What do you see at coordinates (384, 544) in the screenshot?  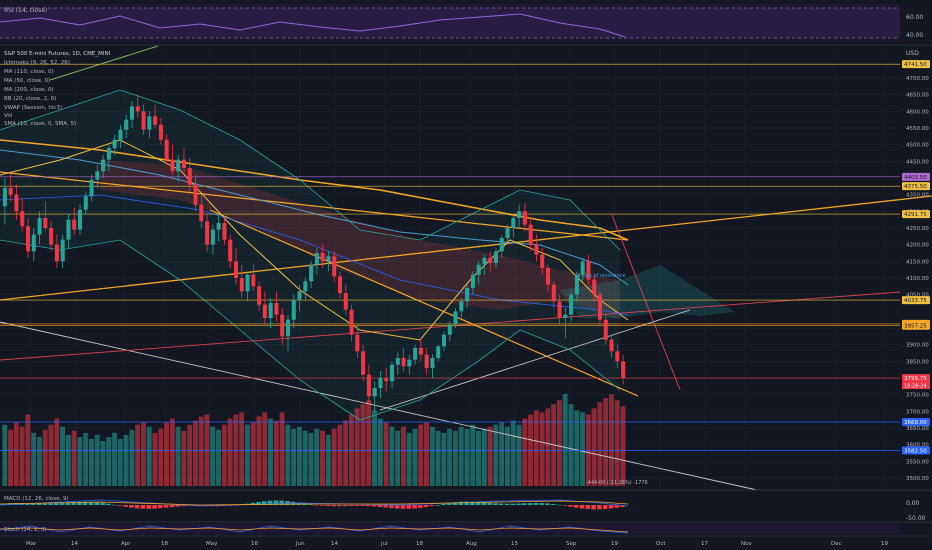 I see `time-tick-label: Jul` at bounding box center [384, 544].